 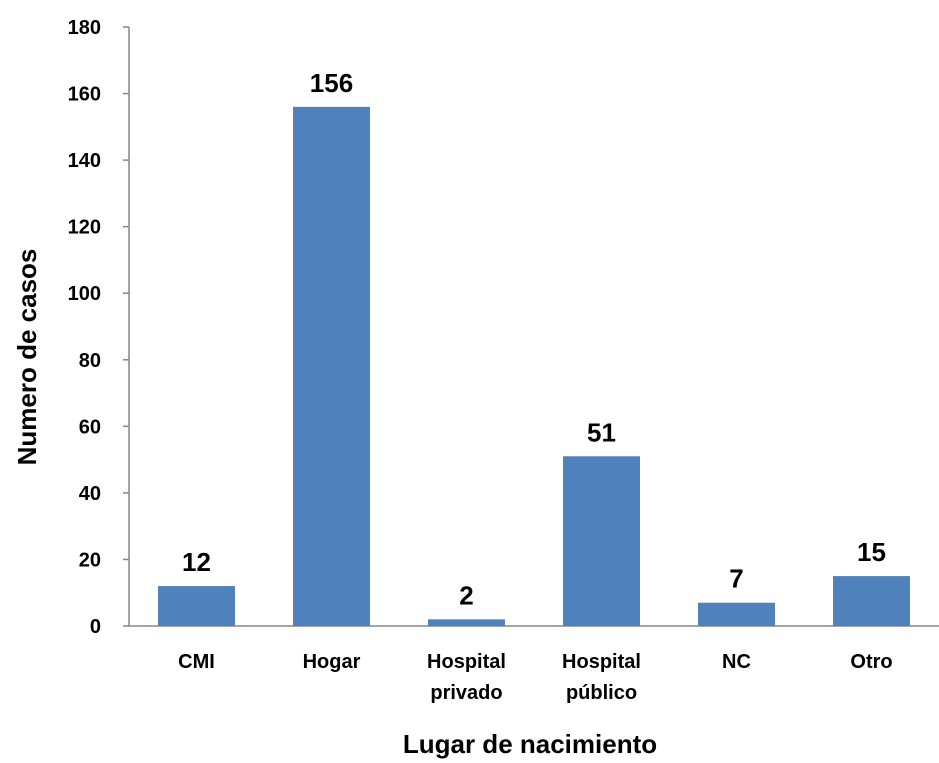 What do you see at coordinates (95, 627) in the screenshot?
I see `y-tick-label: 0` at bounding box center [95, 627].